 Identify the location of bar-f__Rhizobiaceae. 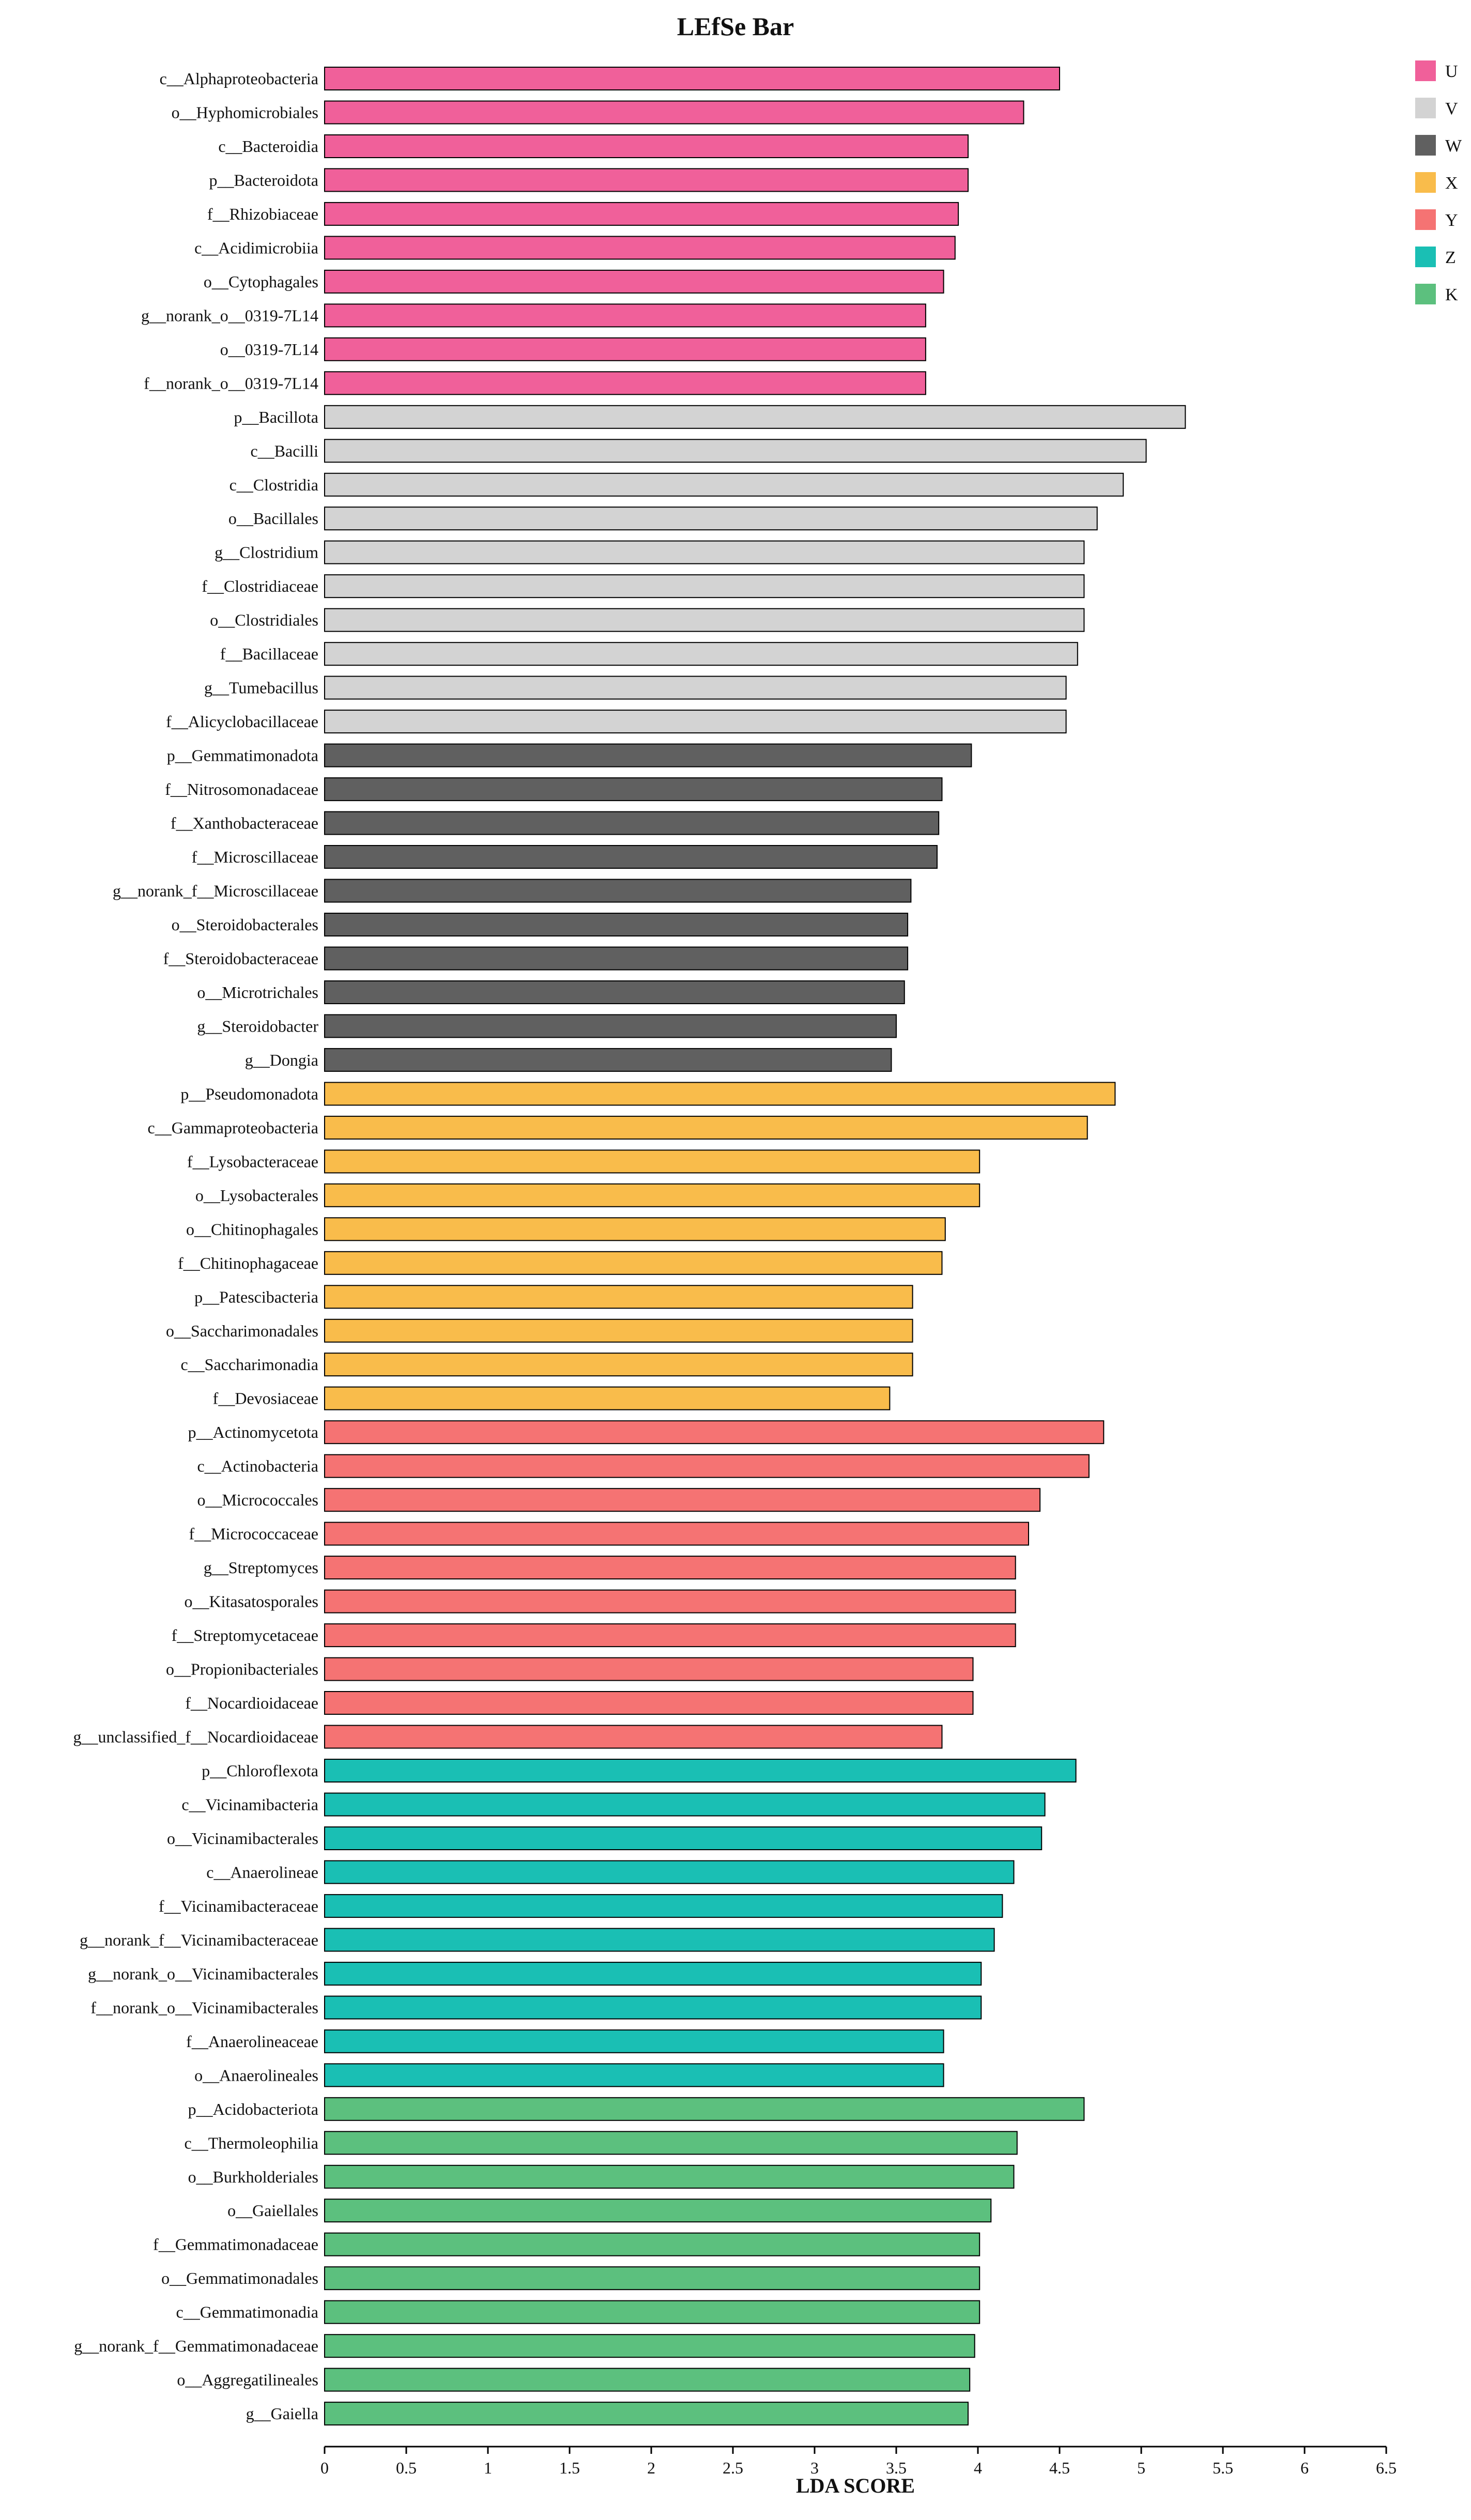
(641, 214).